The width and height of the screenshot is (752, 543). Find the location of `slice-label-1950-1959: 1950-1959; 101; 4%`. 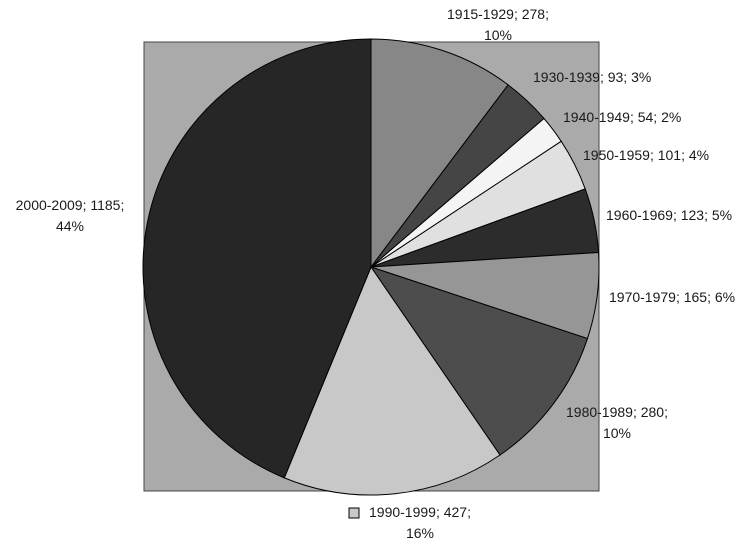

slice-label-1950-1959: 1950-1959; 101; 4% is located at coordinates (646, 155).